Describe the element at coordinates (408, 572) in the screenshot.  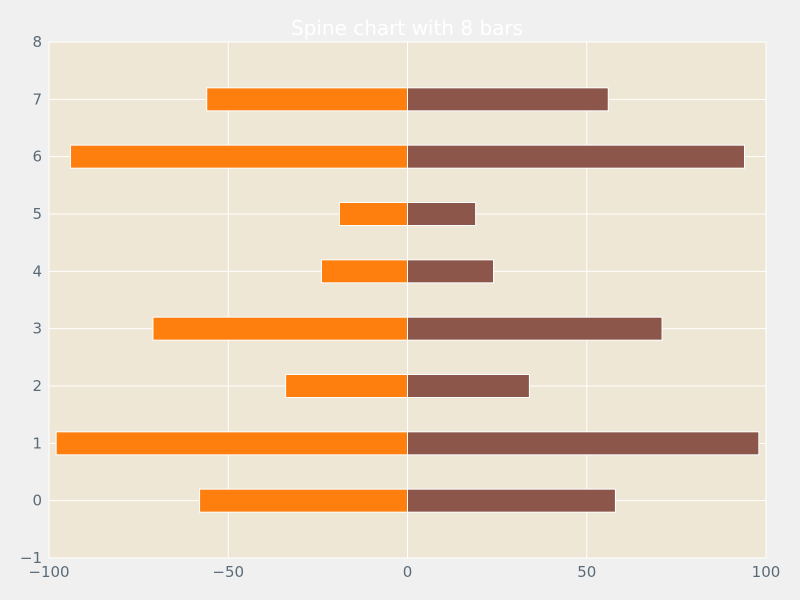
I see `x-tick-label: 0` at that location.